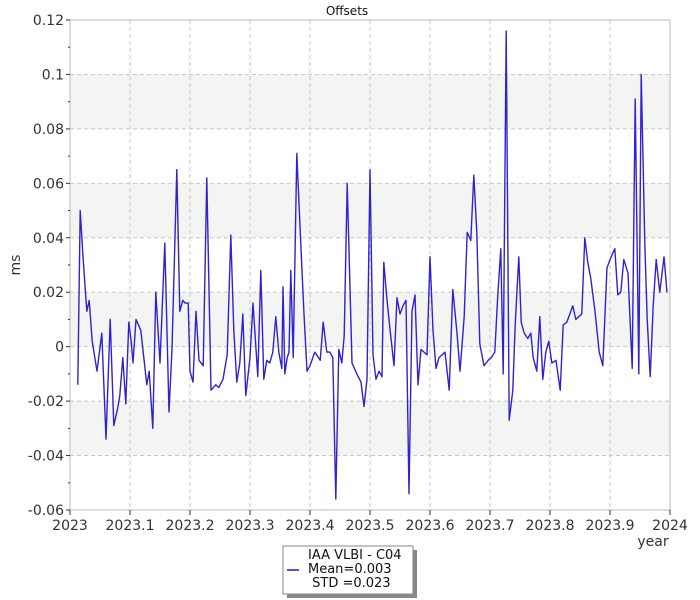 This screenshot has width=700, height=600. What do you see at coordinates (550, 526) in the screenshot?
I see `x-tick-label: 2023.8` at bounding box center [550, 526].